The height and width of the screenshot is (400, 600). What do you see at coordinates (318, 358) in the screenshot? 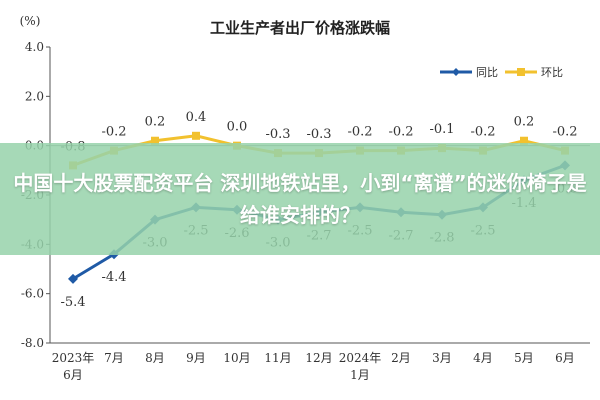
I see `x-tick-label: 12月` at bounding box center [318, 358].